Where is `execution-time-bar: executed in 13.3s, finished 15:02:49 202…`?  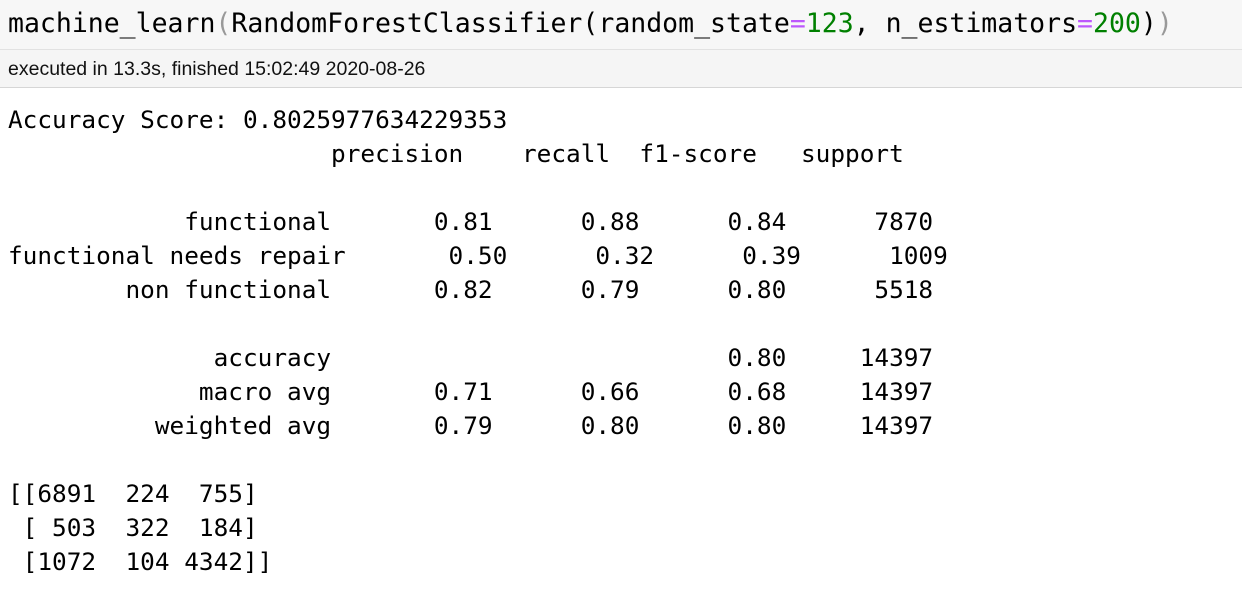 execution-time-bar: executed in 13.3s, finished 15:02:49 202… is located at coordinates (621, 69).